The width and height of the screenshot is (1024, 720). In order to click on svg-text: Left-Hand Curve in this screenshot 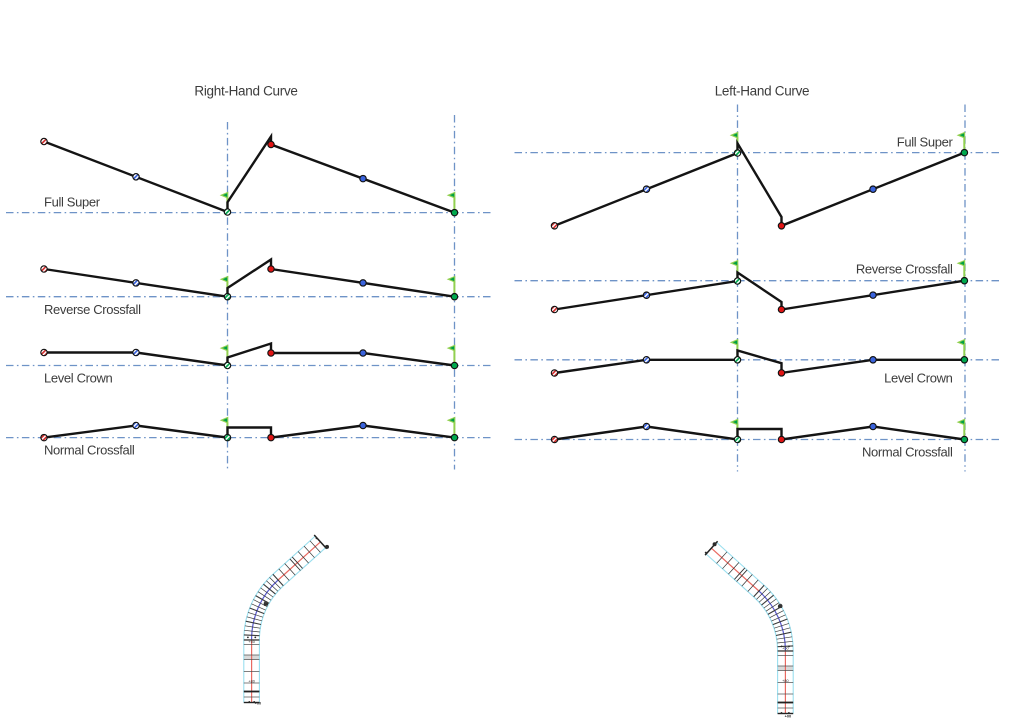, I will do `click(762, 91)`.